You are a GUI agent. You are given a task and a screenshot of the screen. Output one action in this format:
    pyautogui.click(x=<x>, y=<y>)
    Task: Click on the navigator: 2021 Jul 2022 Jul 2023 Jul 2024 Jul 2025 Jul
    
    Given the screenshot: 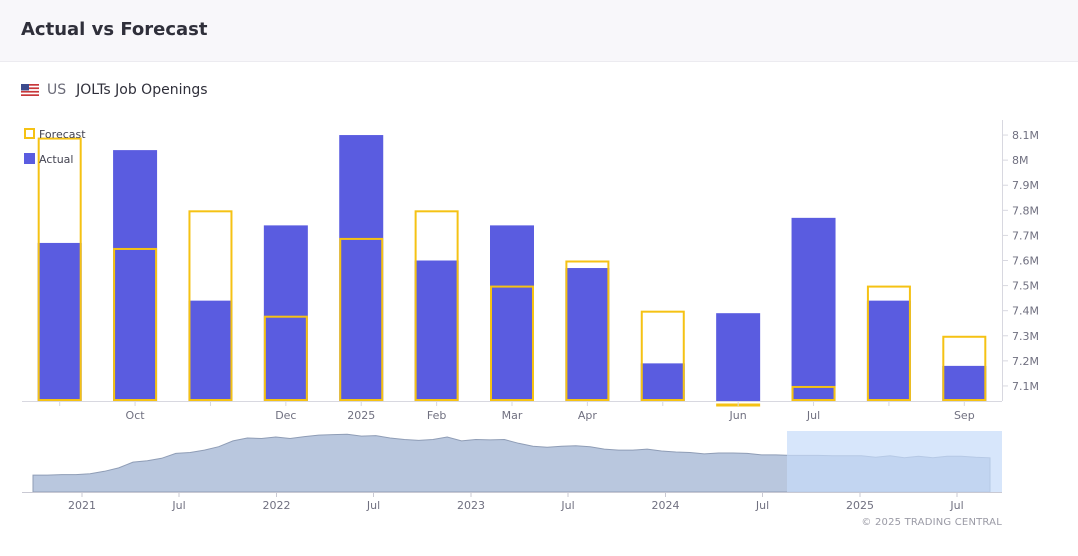 What is the action you would take?
    pyautogui.click(x=512, y=471)
    